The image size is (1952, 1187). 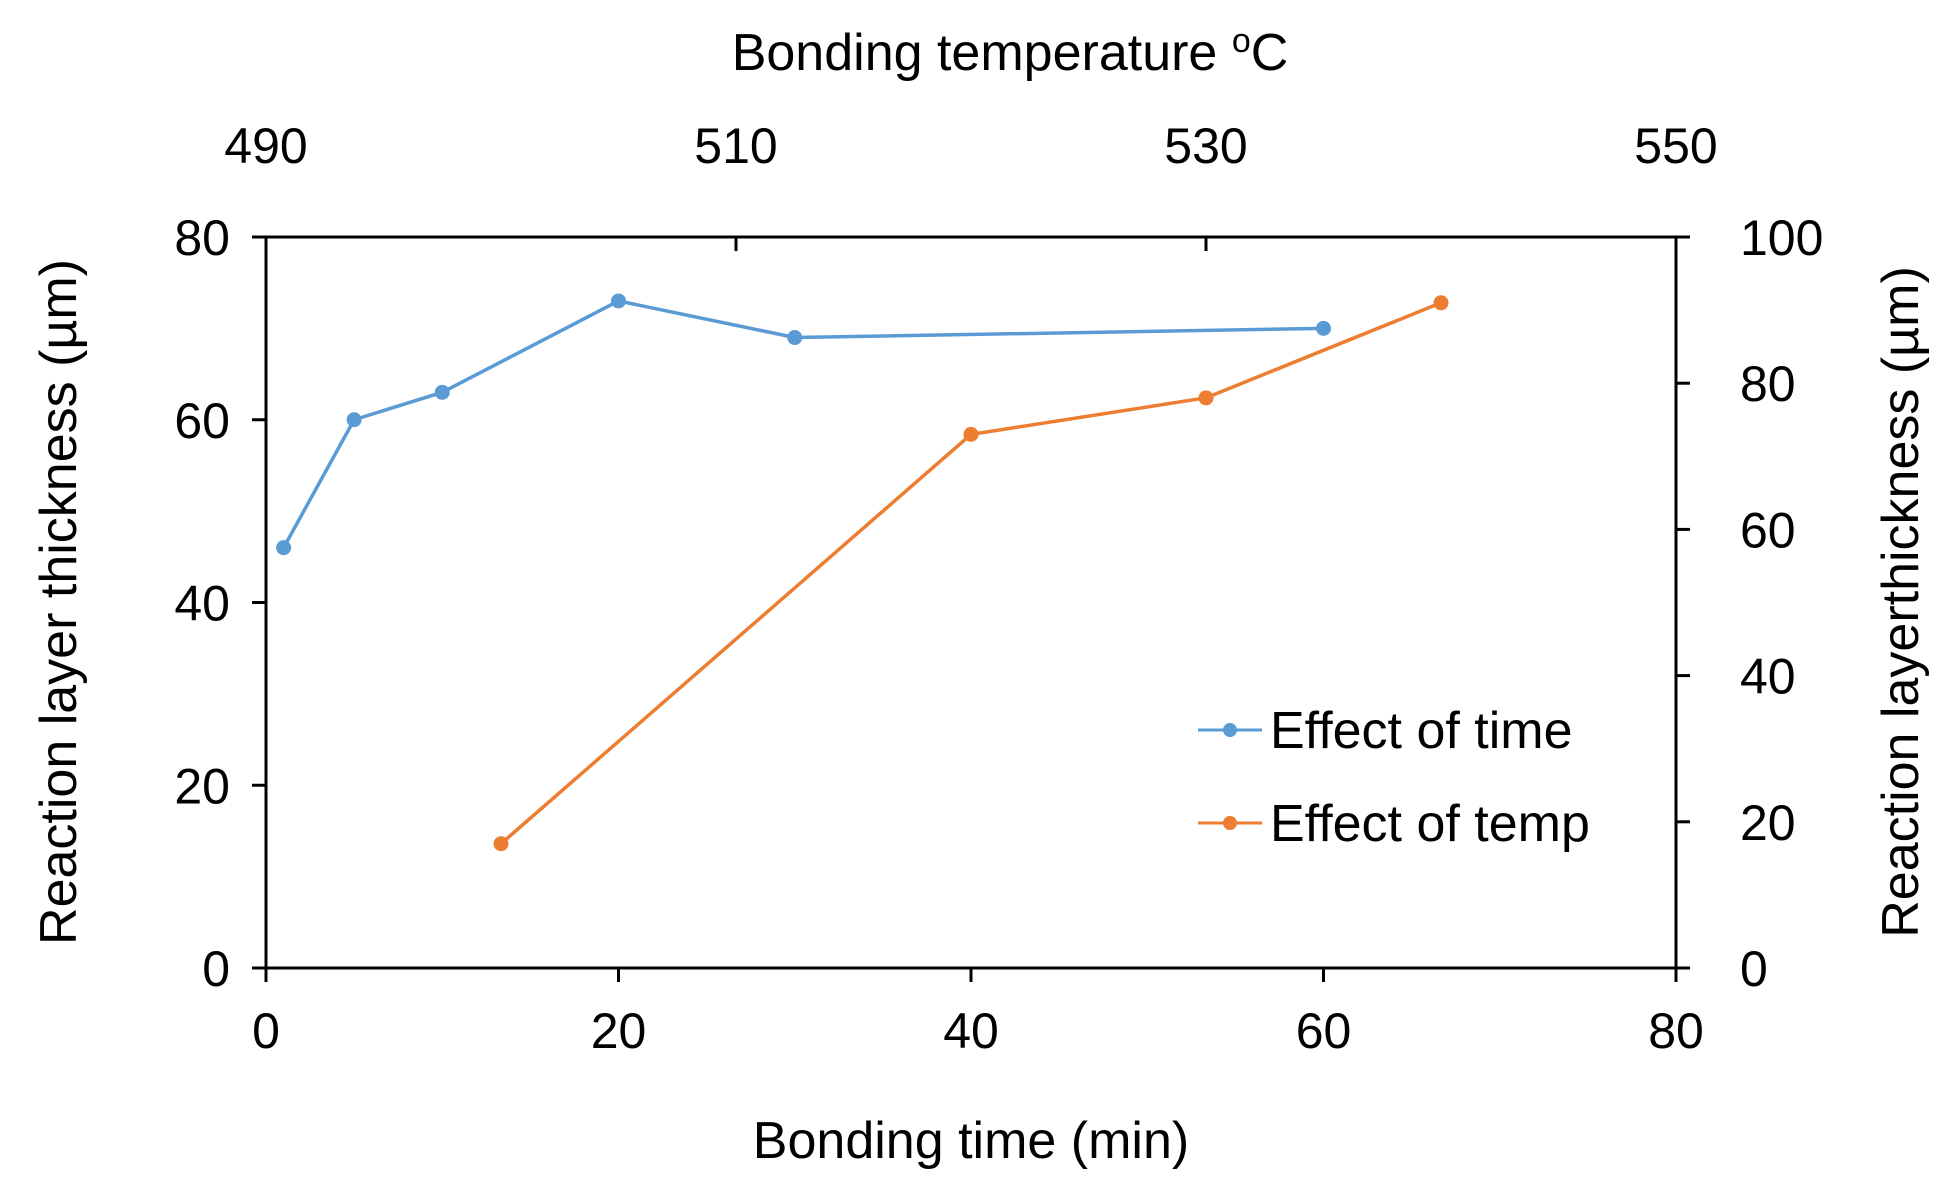 I want to click on top-axis-title-text: Bonding temperature, so click(x=975, y=53).